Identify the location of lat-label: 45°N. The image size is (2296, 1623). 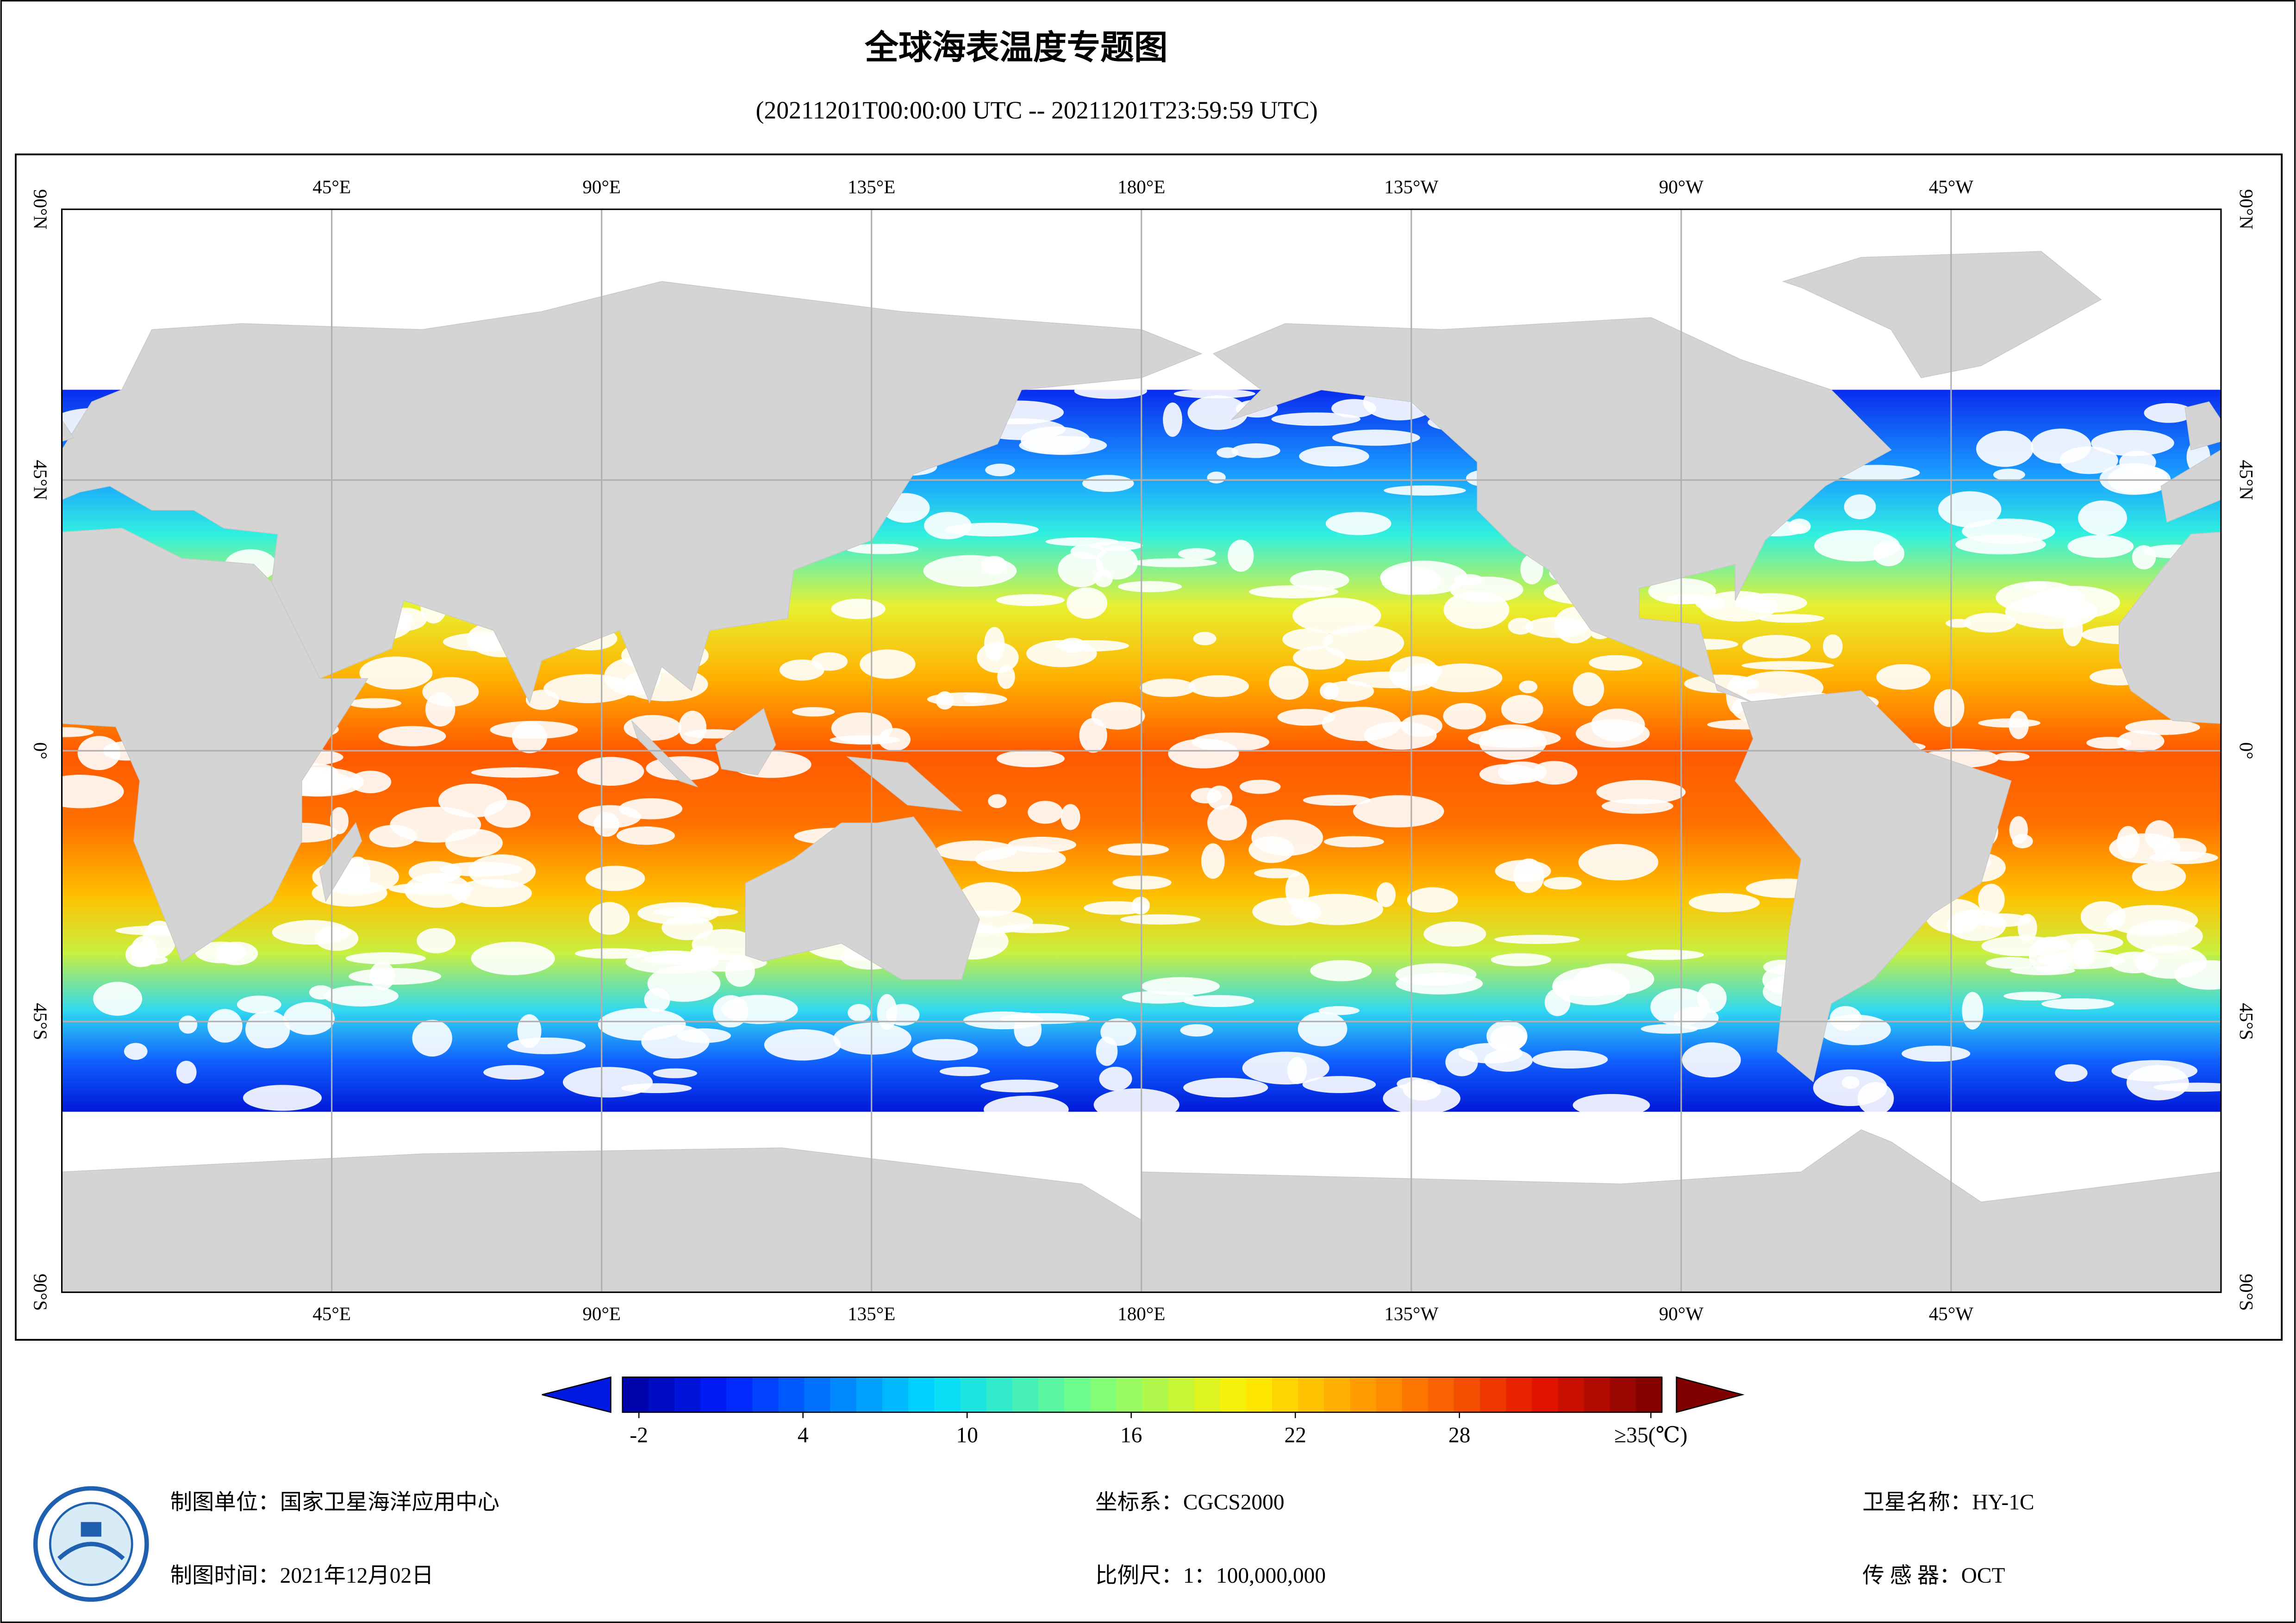
(40, 480).